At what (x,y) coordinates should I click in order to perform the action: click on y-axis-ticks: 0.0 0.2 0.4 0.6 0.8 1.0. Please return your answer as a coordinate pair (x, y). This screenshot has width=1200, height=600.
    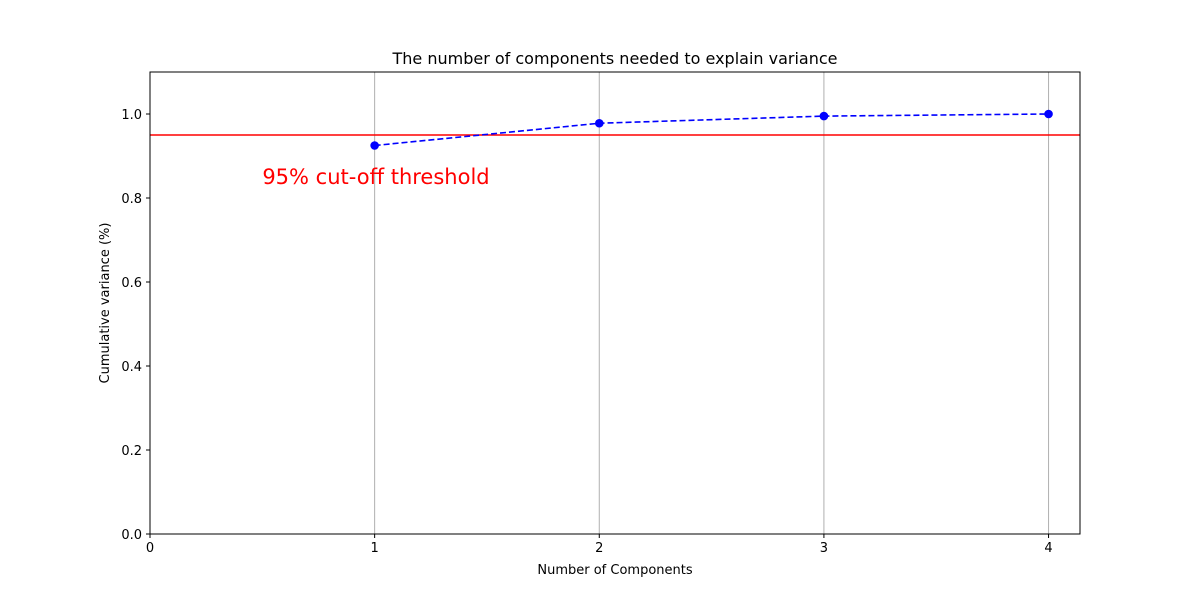
    Looking at the image, I should click on (135, 325).